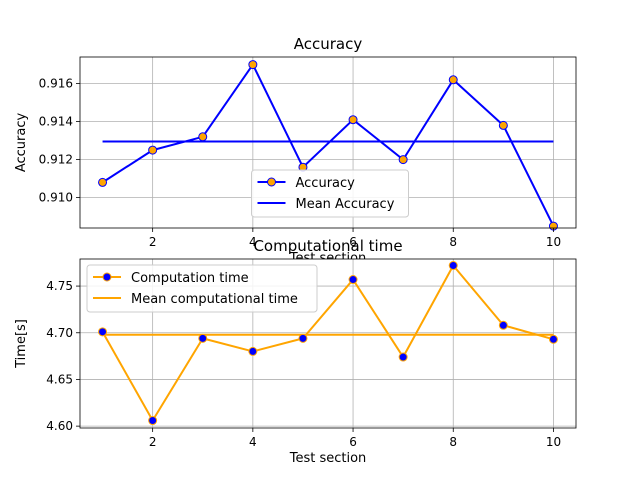  I want to click on y-tick-label: 4.65, so click(59, 379).